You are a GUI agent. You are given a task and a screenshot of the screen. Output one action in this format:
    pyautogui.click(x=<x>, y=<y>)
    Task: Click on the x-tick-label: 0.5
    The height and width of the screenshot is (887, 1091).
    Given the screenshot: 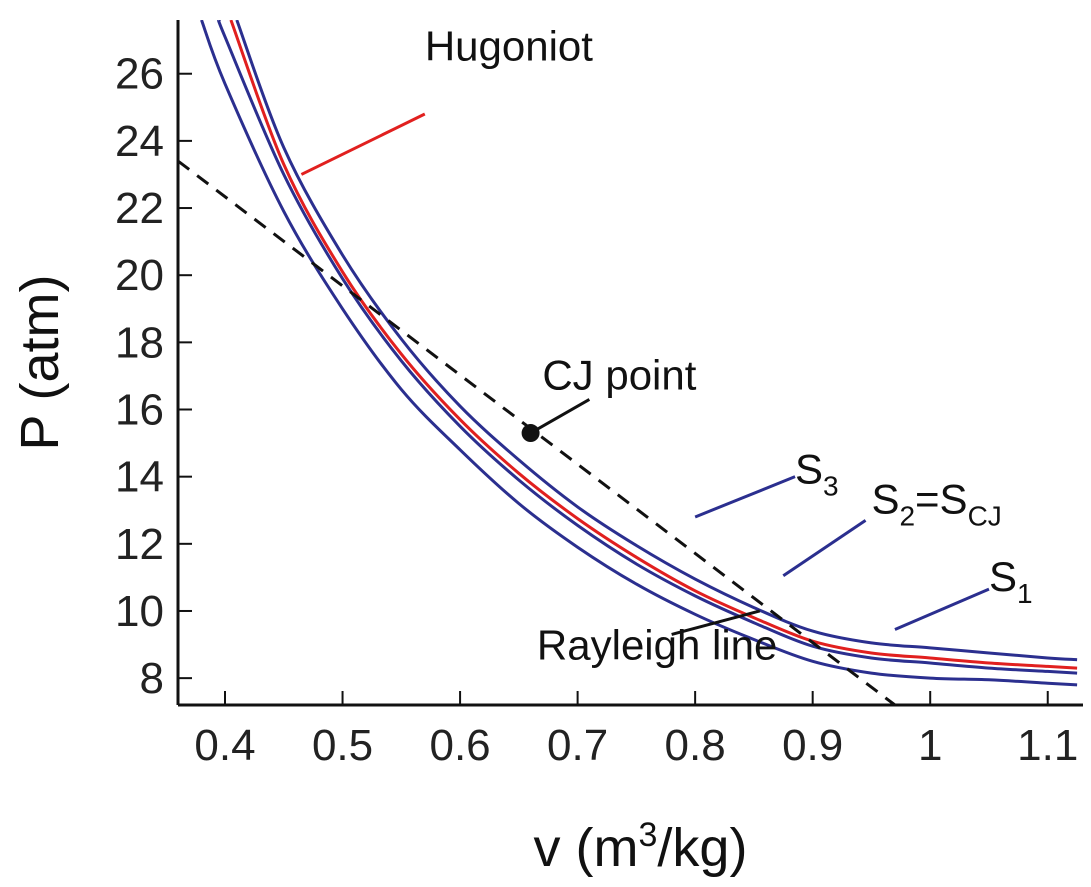 What is the action you would take?
    pyautogui.click(x=342, y=745)
    